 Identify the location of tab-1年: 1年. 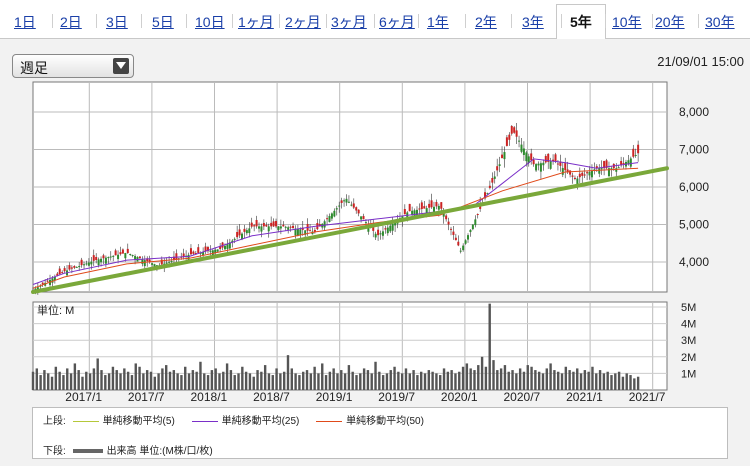
(438, 22).